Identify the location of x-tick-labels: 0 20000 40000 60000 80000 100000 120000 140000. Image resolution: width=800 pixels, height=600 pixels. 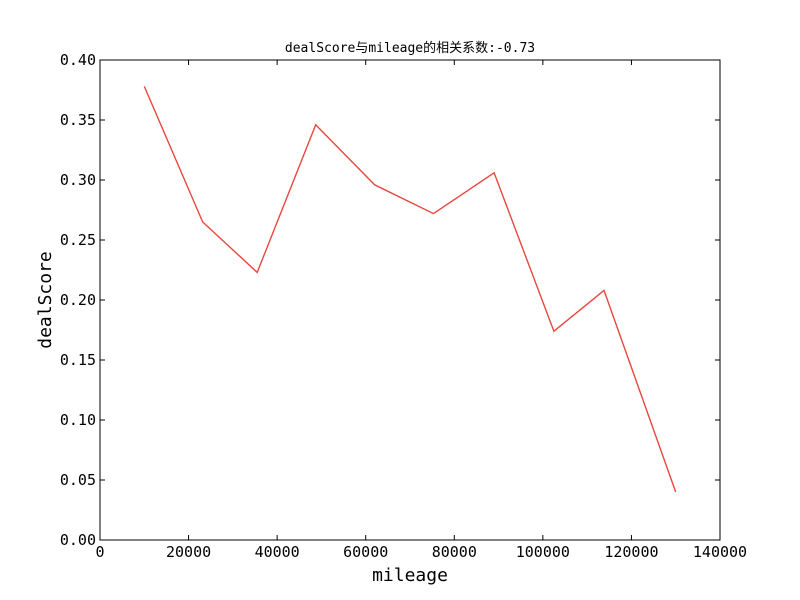
(421, 552).